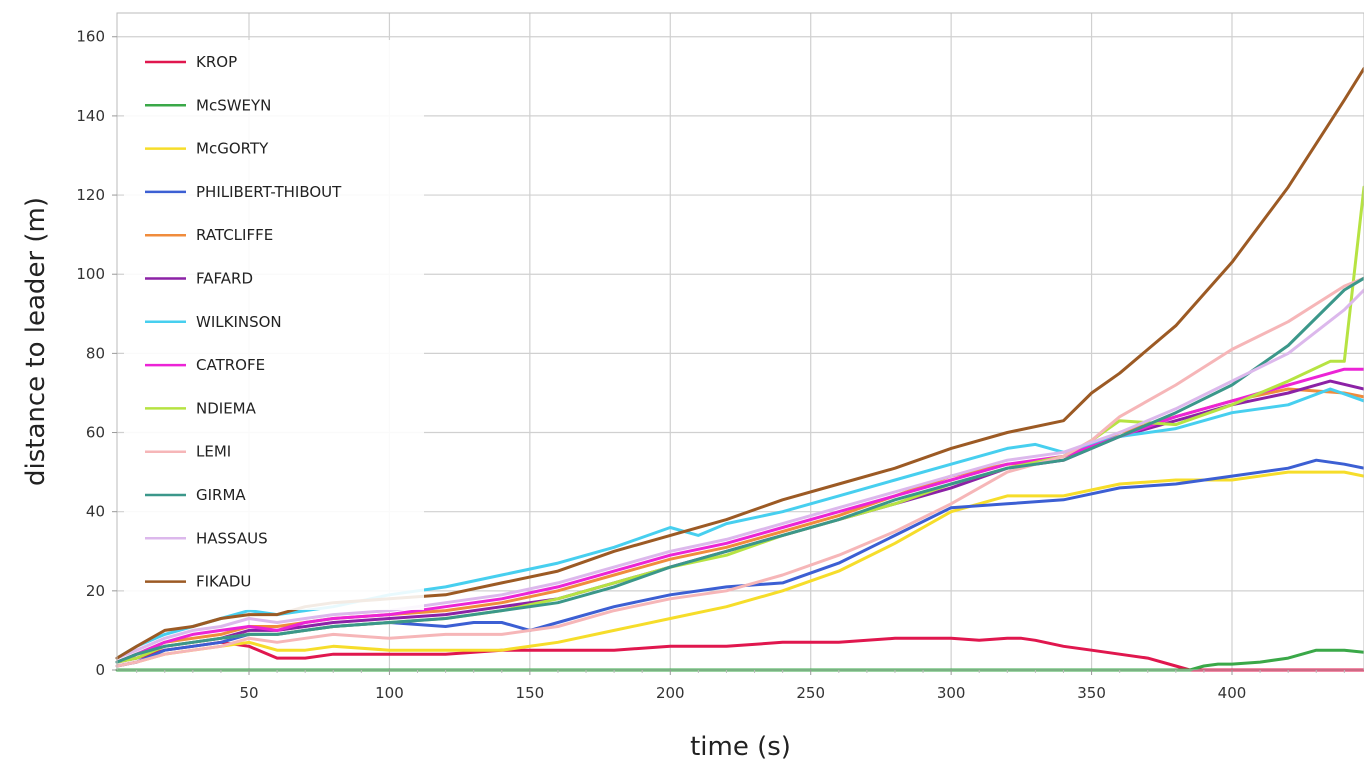  Describe the element at coordinates (232, 538) in the screenshot. I see `legend-label: HASSAUS` at that location.